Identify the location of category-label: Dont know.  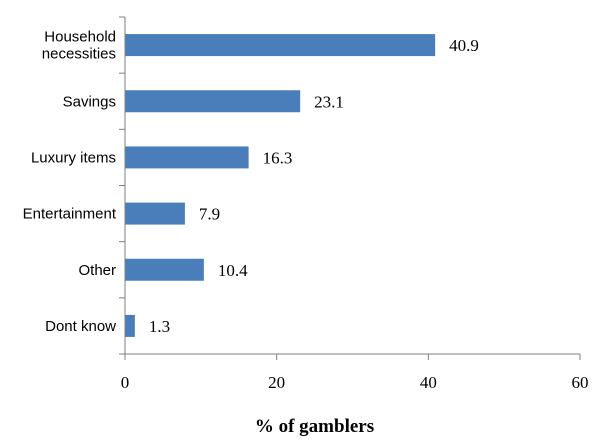
(80, 326).